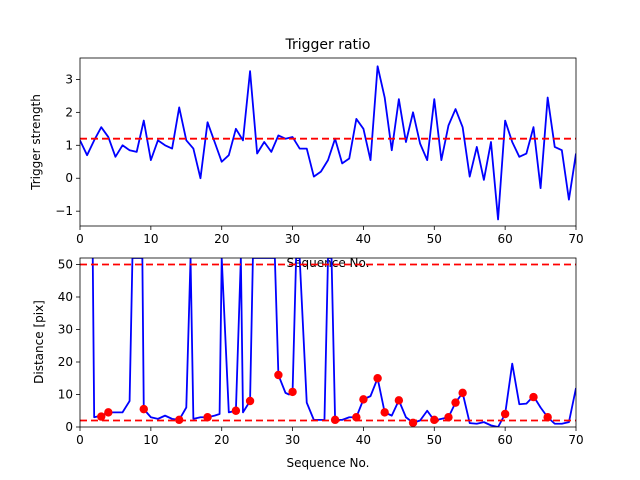  I want to click on bottom-x-tick-label: 40, so click(363, 440).